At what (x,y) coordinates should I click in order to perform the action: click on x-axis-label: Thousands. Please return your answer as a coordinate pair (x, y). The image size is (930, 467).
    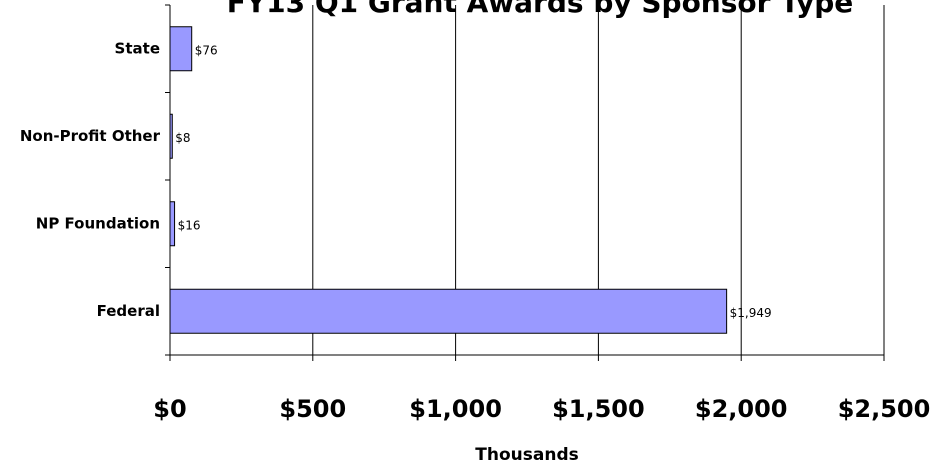
    Looking at the image, I should click on (526, 455).